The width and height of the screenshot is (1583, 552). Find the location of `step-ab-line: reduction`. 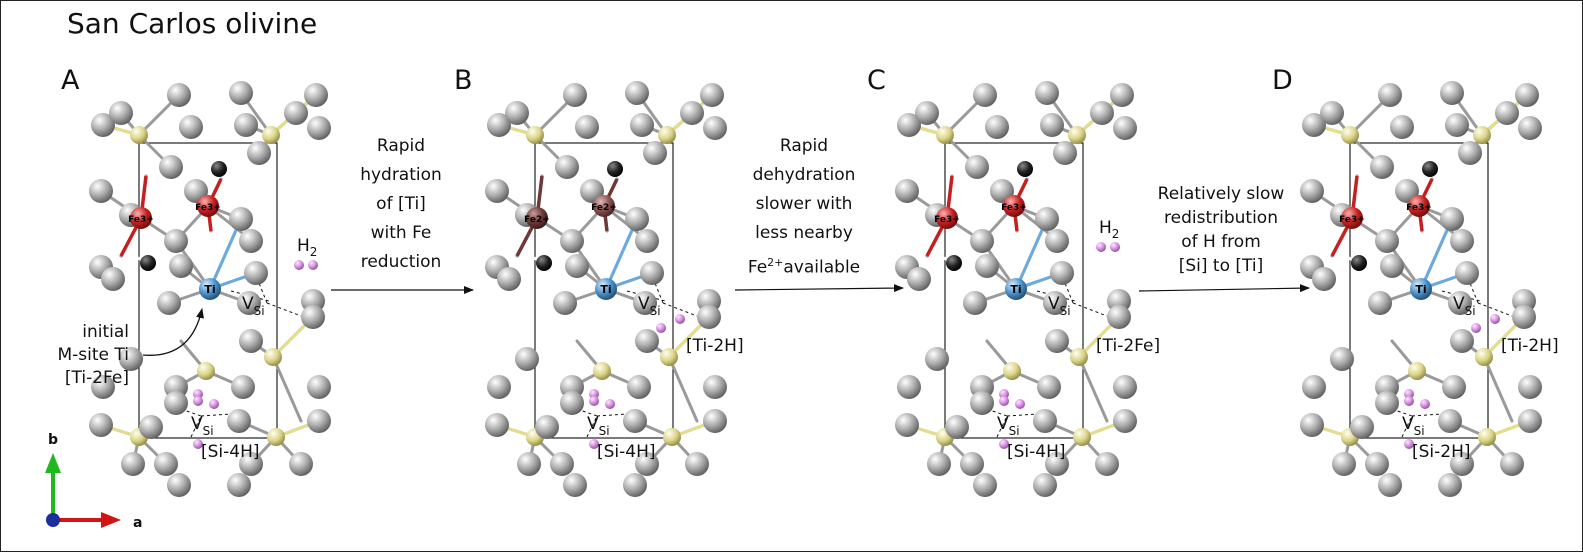

step-ab-line: reduction is located at coordinates (401, 262).